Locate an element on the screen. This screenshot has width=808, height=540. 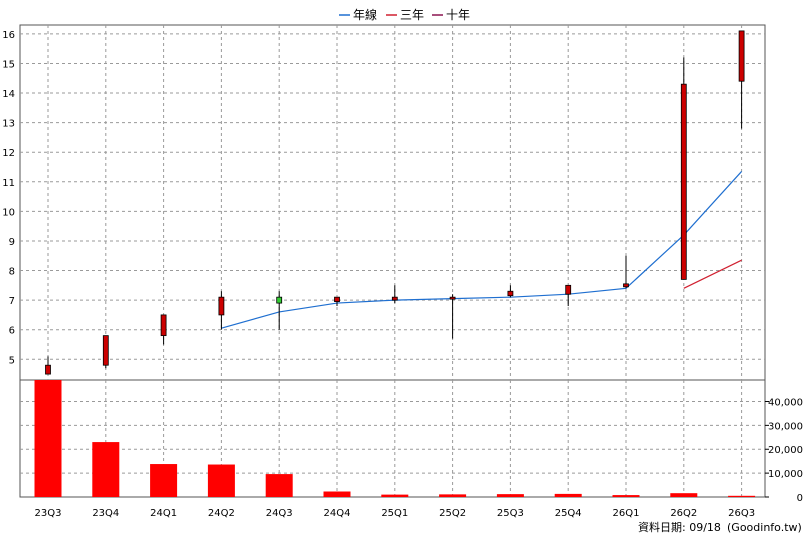
volume-tick-label: 30,000 is located at coordinates (785, 426).